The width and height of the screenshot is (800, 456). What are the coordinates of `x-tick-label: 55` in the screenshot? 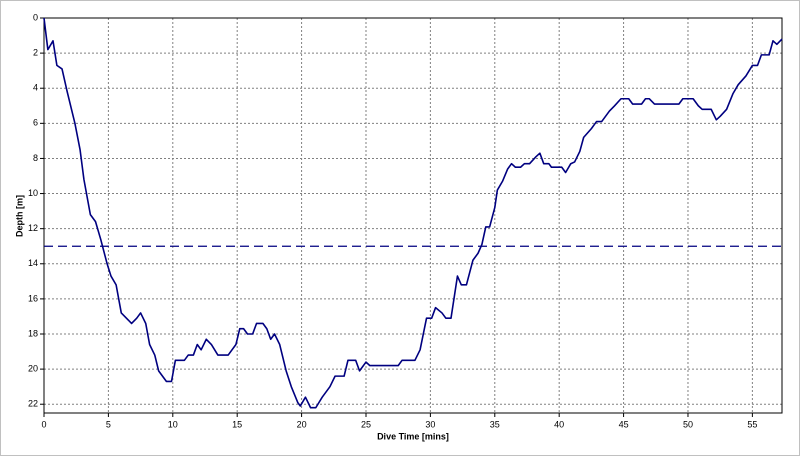 It's located at (752, 424).